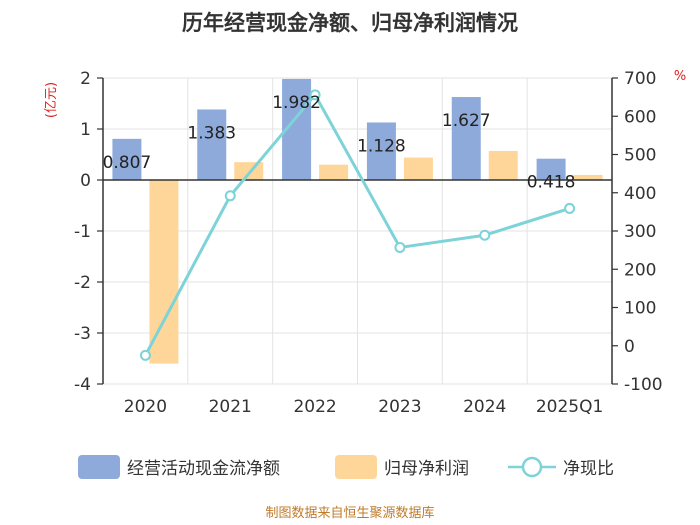  What do you see at coordinates (356, 467) in the screenshot?
I see `legend-swatch-net-profit` at bounding box center [356, 467].